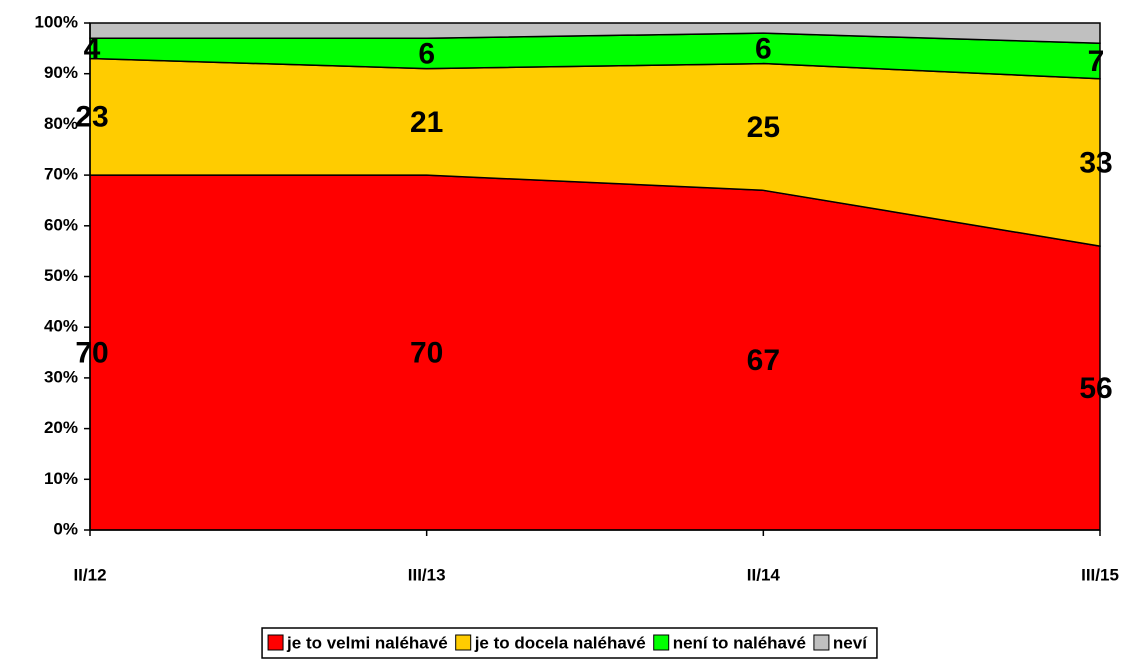  What do you see at coordinates (763, 360) in the screenshot?
I see `value-label: 67` at bounding box center [763, 360].